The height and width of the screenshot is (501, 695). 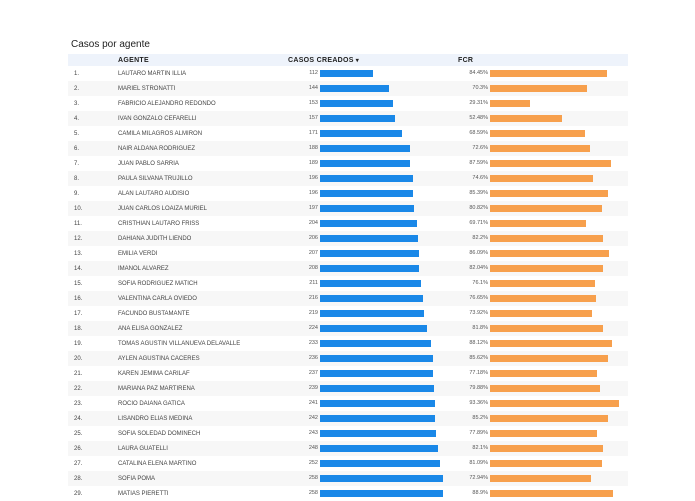 I want to click on agente-name: KAREN JEMIMA CARILAF, so click(x=154, y=374).